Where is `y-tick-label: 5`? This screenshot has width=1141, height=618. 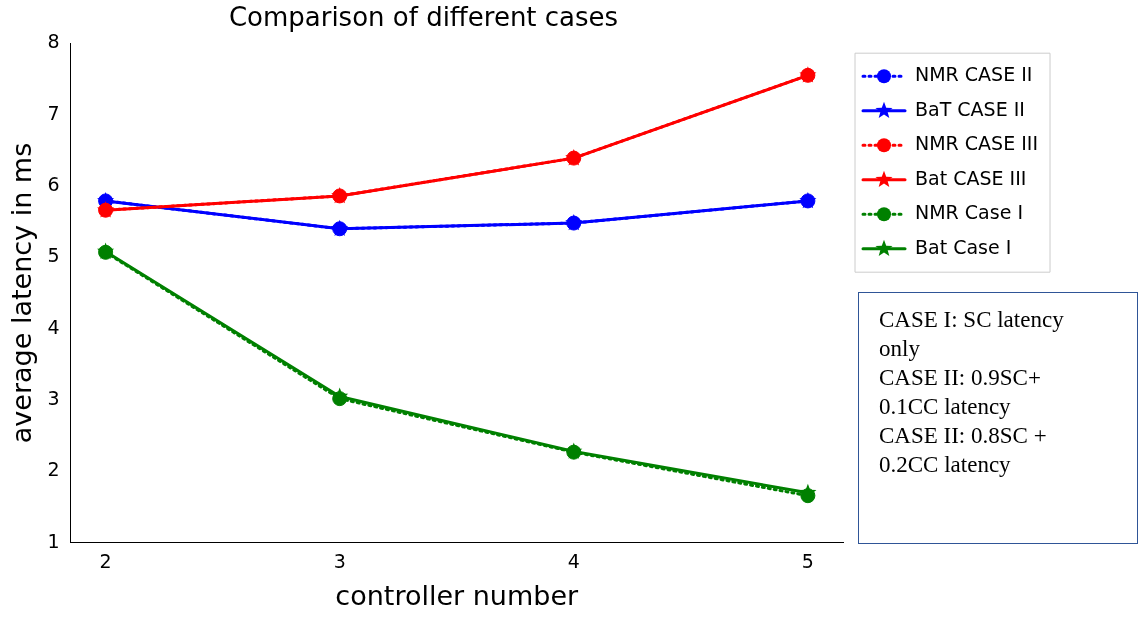
y-tick-label: 5 is located at coordinates (53, 255).